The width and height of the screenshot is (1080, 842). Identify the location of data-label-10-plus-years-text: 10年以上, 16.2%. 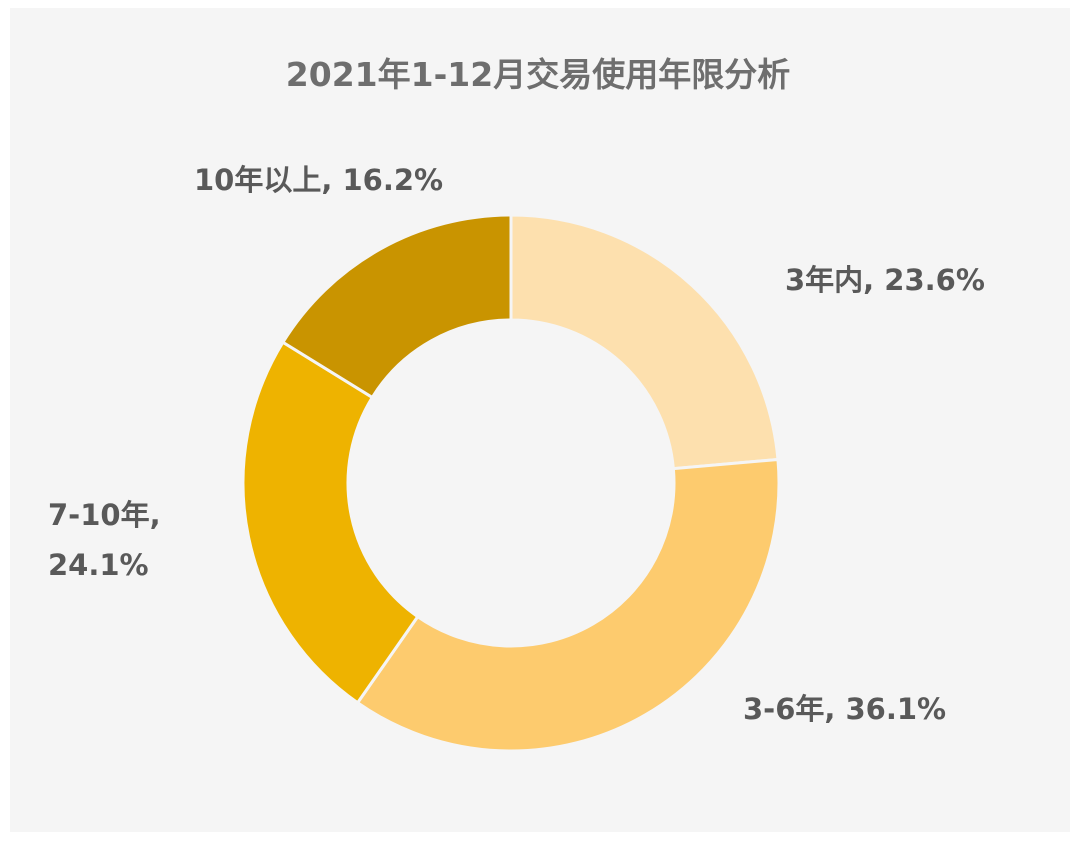
(319, 180).